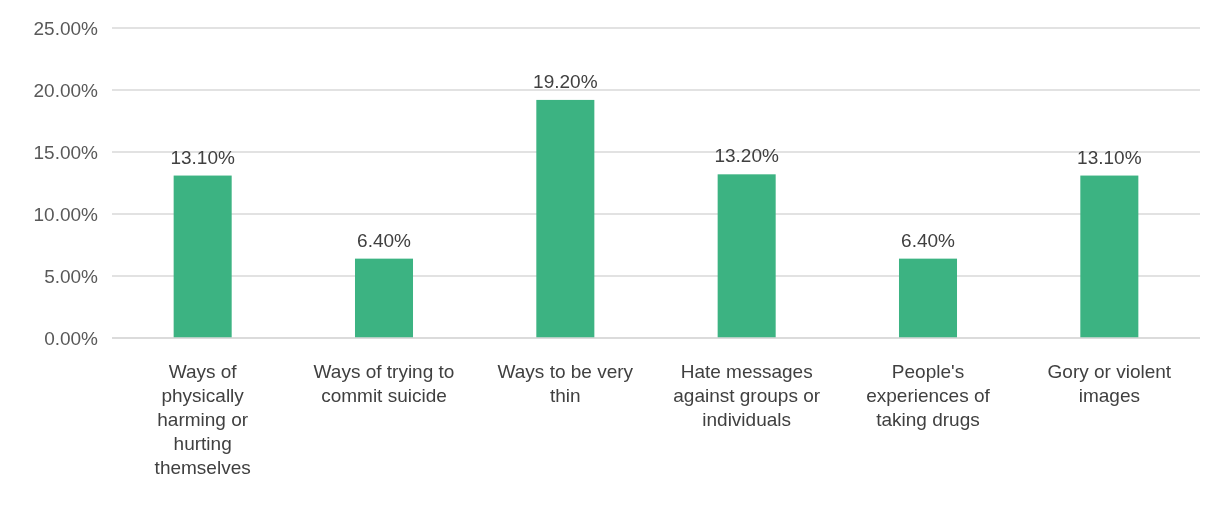 The height and width of the screenshot is (507, 1208). What do you see at coordinates (202, 419) in the screenshot?
I see `x-tick-label: Ways of physically harming or hurting themselves` at bounding box center [202, 419].